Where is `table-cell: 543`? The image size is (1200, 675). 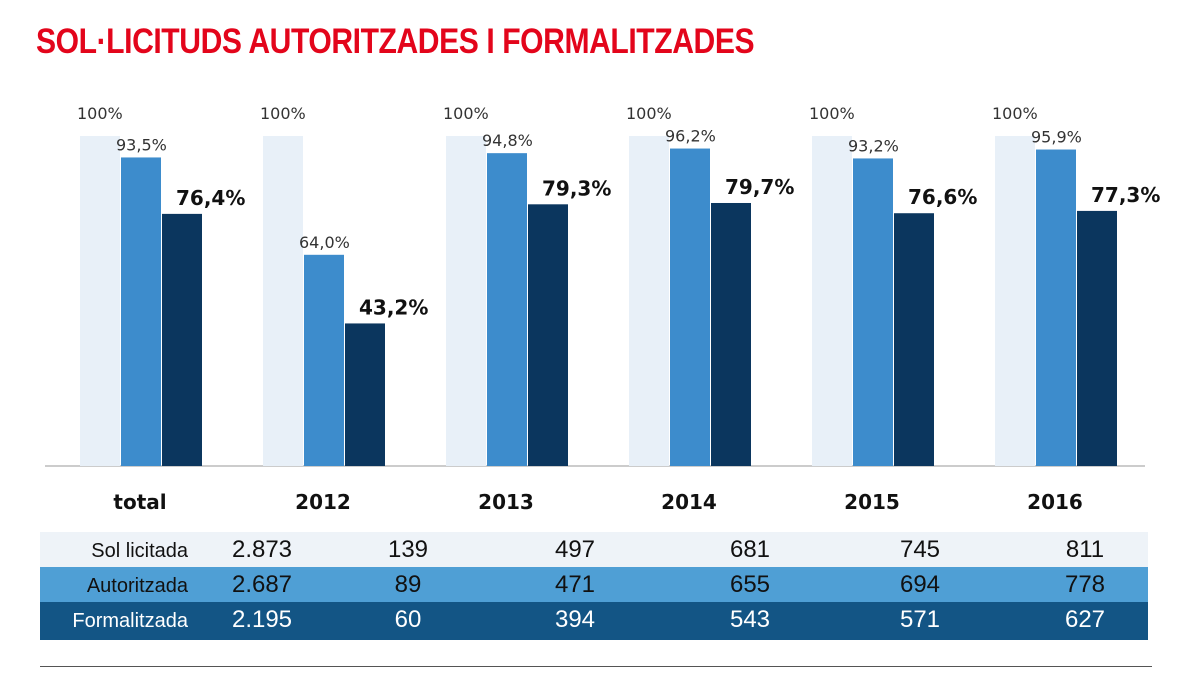
table-cell: 543 is located at coordinates (750, 619).